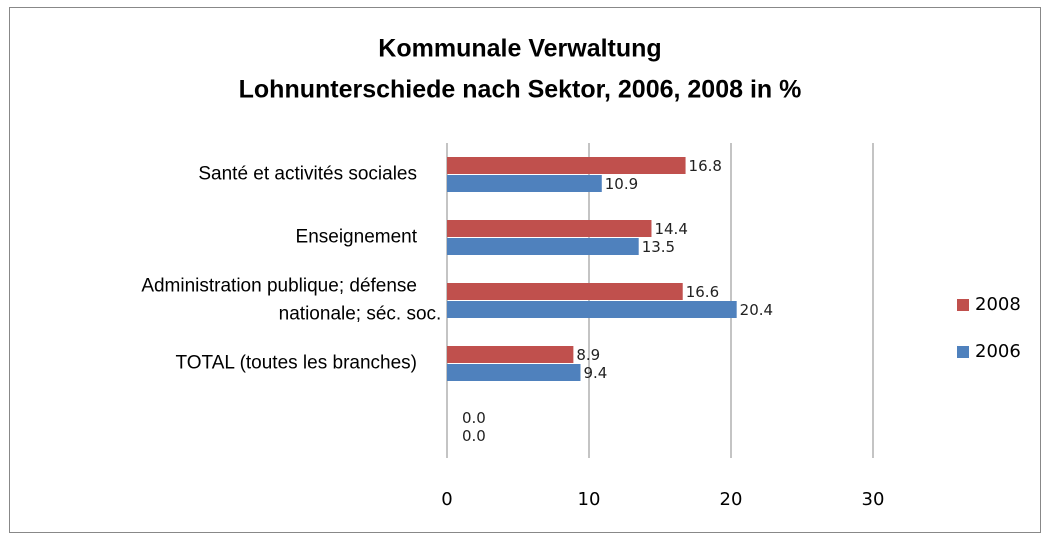  What do you see at coordinates (998, 351) in the screenshot?
I see `legend-label: 2006` at bounding box center [998, 351].